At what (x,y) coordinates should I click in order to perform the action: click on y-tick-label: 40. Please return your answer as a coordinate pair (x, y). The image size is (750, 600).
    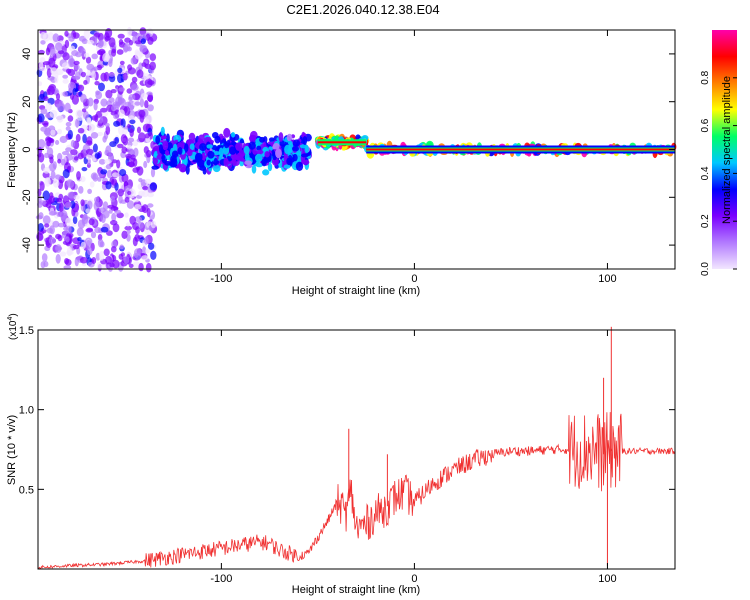
    Looking at the image, I should click on (27, 54).